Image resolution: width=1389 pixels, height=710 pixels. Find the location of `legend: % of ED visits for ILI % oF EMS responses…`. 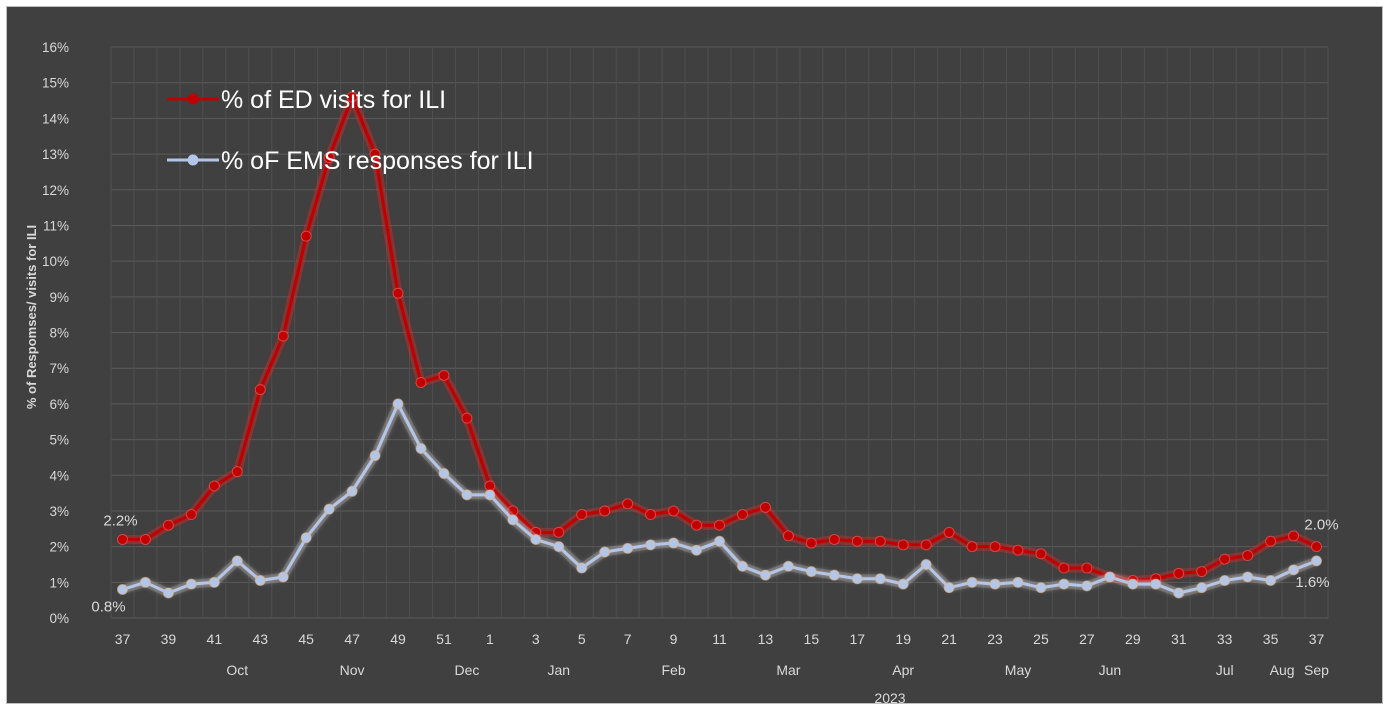

legend: % of ED visits for ILI % oF EMS responses… is located at coordinates (350, 130).